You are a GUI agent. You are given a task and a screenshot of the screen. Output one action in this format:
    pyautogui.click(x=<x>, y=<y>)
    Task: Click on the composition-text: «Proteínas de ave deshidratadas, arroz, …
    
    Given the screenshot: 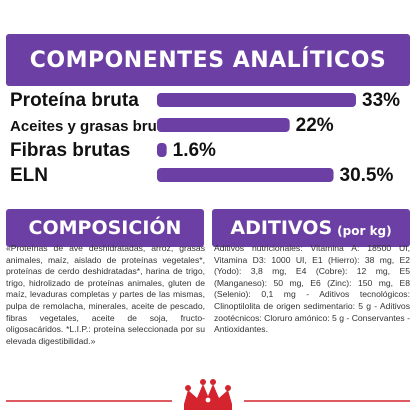 What is the action you would take?
    pyautogui.click(x=105, y=294)
    